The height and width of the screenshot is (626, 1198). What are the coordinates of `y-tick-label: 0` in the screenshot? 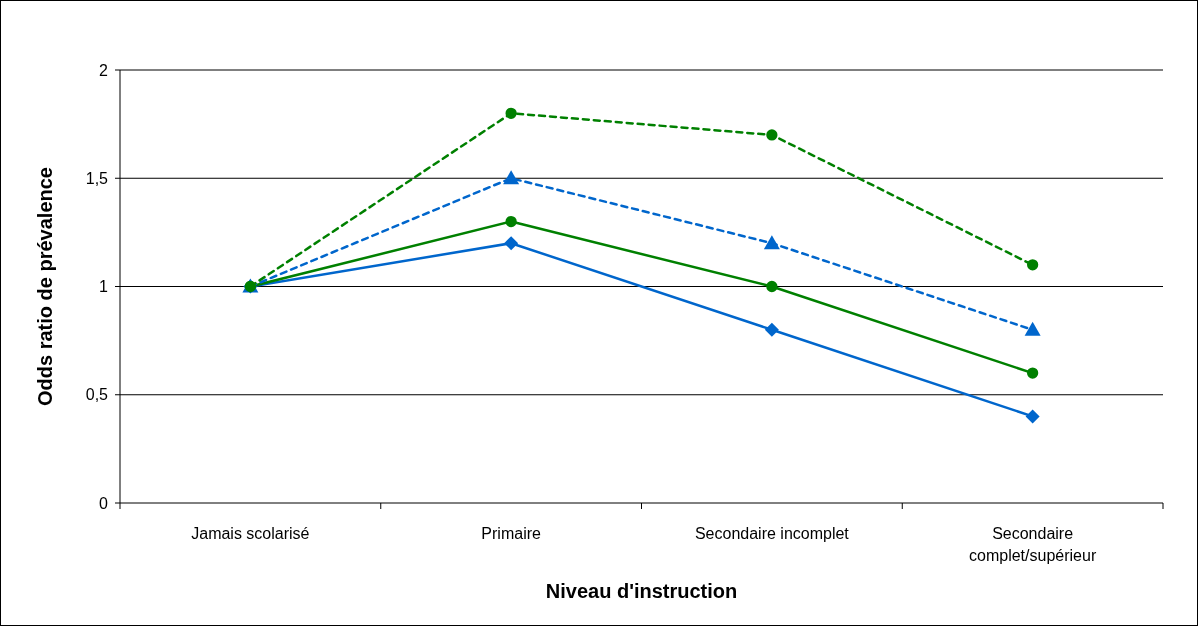 It's located at (104, 503).